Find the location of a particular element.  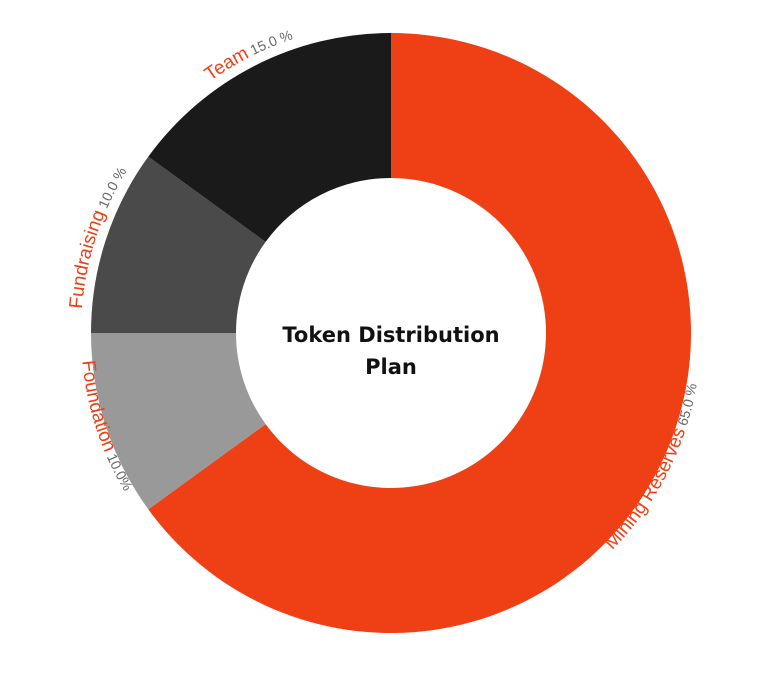

center-title-line-2: Plan is located at coordinates (391, 367).